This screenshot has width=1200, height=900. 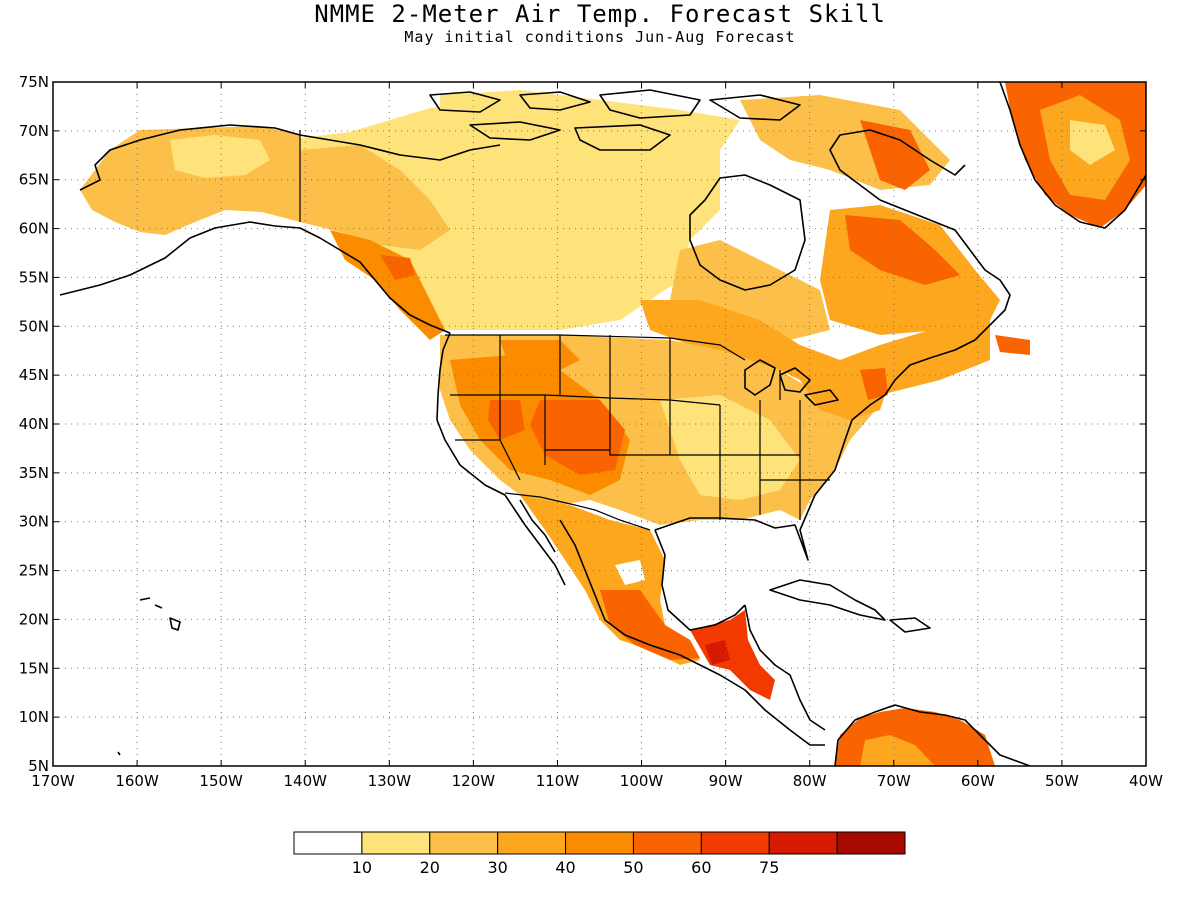 I want to click on lon-label: 60W, so click(x=978, y=781).